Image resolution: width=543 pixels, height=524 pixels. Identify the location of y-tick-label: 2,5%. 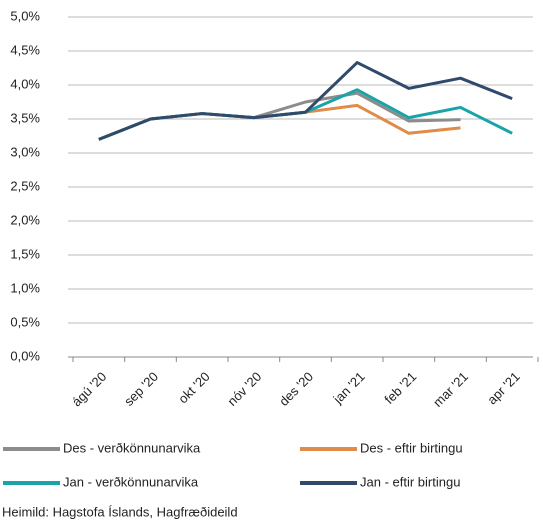
(25, 185).